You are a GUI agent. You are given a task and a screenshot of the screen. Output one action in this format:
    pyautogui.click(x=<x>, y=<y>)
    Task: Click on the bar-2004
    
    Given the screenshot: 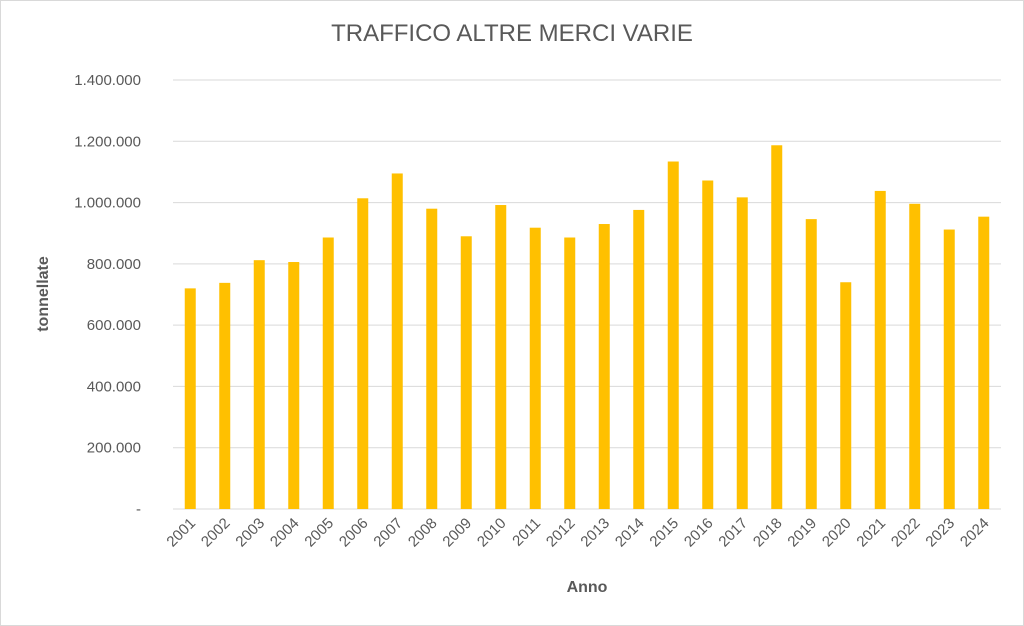 What is the action you would take?
    pyautogui.click(x=294, y=385)
    